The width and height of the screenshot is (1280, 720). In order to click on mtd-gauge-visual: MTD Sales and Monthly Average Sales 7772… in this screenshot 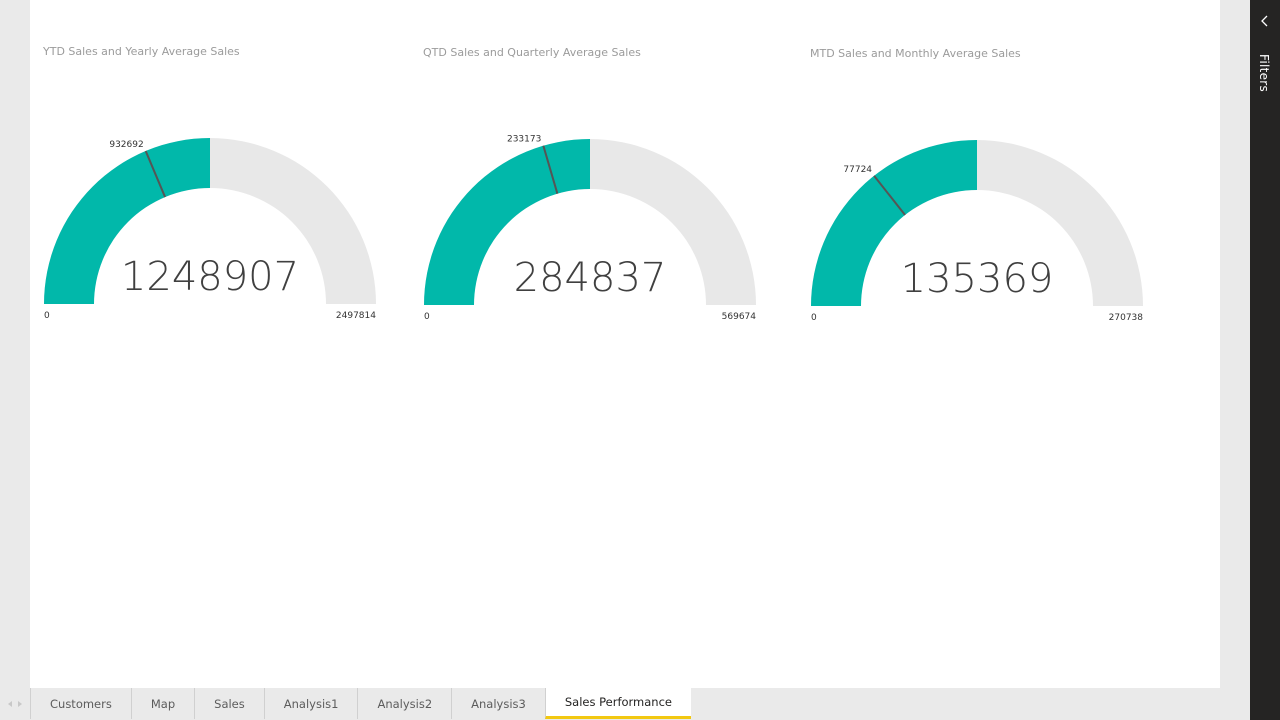, I will do `click(977, 169)`.